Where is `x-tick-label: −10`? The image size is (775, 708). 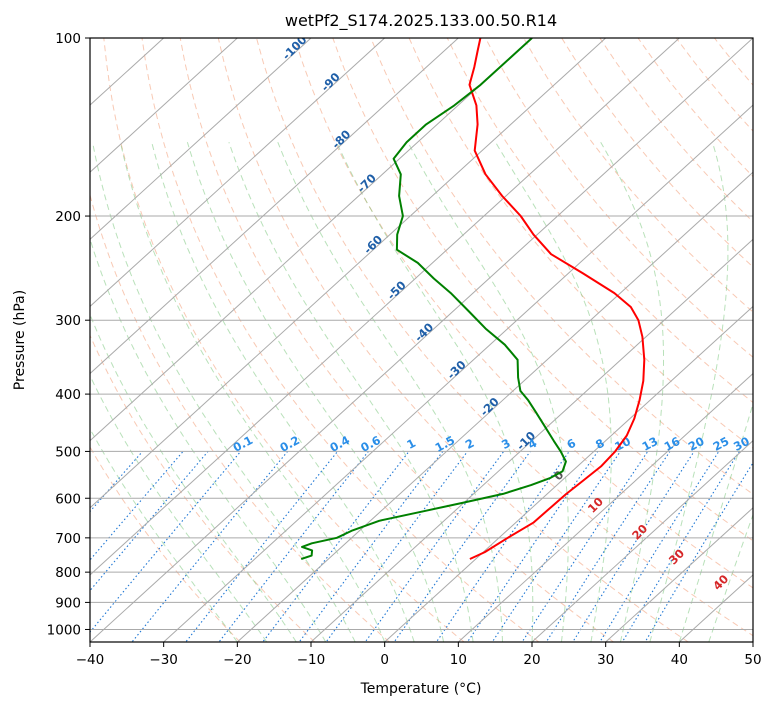
x-tick-label: −10 is located at coordinates (311, 660).